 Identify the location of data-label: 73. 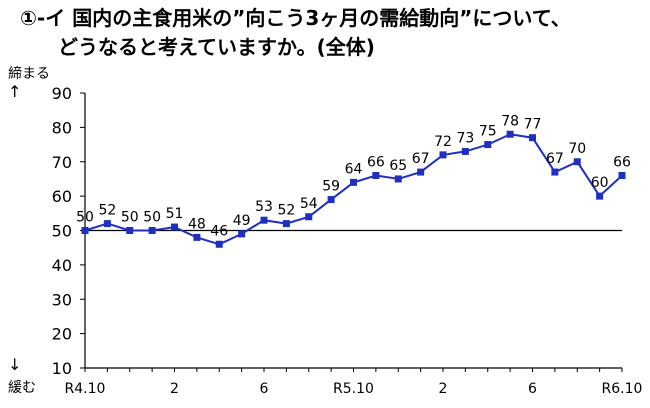
(465, 138).